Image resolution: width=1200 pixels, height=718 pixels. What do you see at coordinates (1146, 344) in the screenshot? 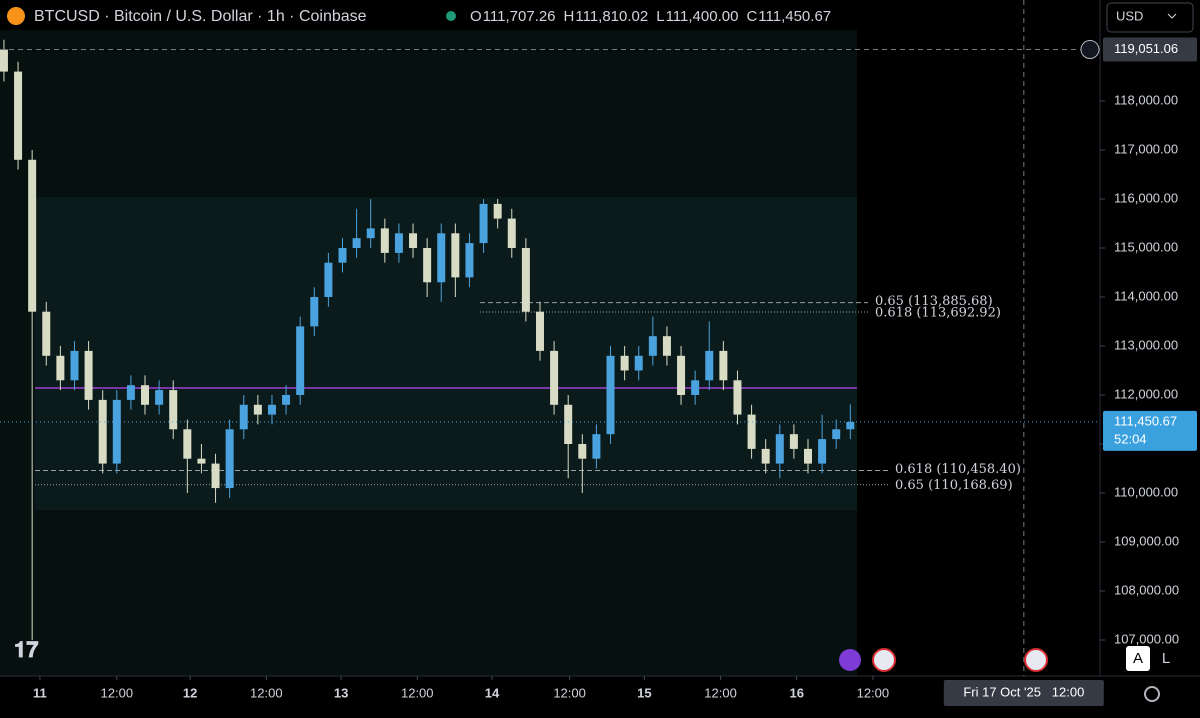
I see `y-tick-label: 113,000.00` at bounding box center [1146, 344].